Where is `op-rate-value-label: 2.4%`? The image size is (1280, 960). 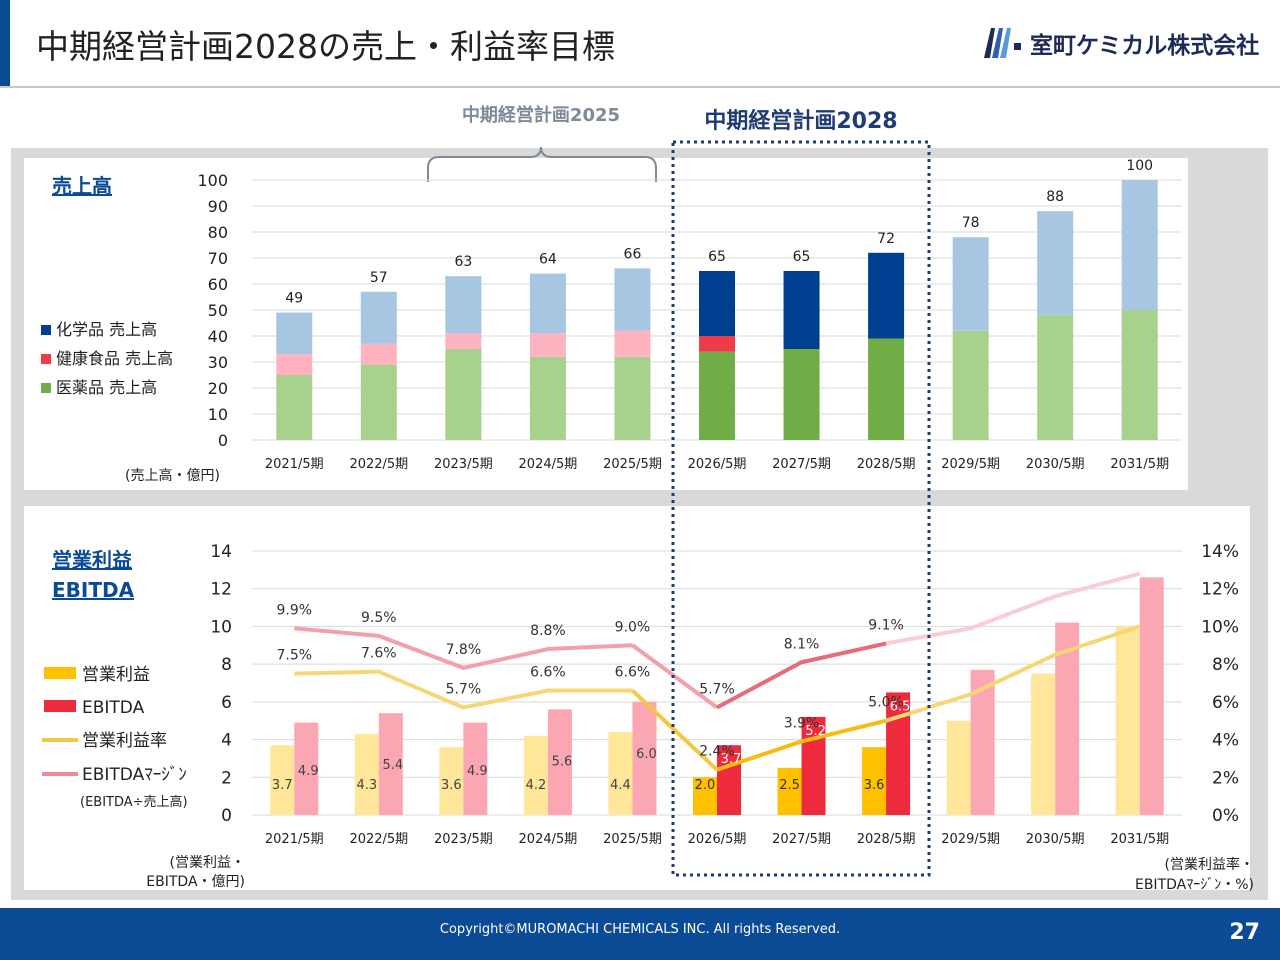
op-rate-value-label: 2.4% is located at coordinates (717, 752).